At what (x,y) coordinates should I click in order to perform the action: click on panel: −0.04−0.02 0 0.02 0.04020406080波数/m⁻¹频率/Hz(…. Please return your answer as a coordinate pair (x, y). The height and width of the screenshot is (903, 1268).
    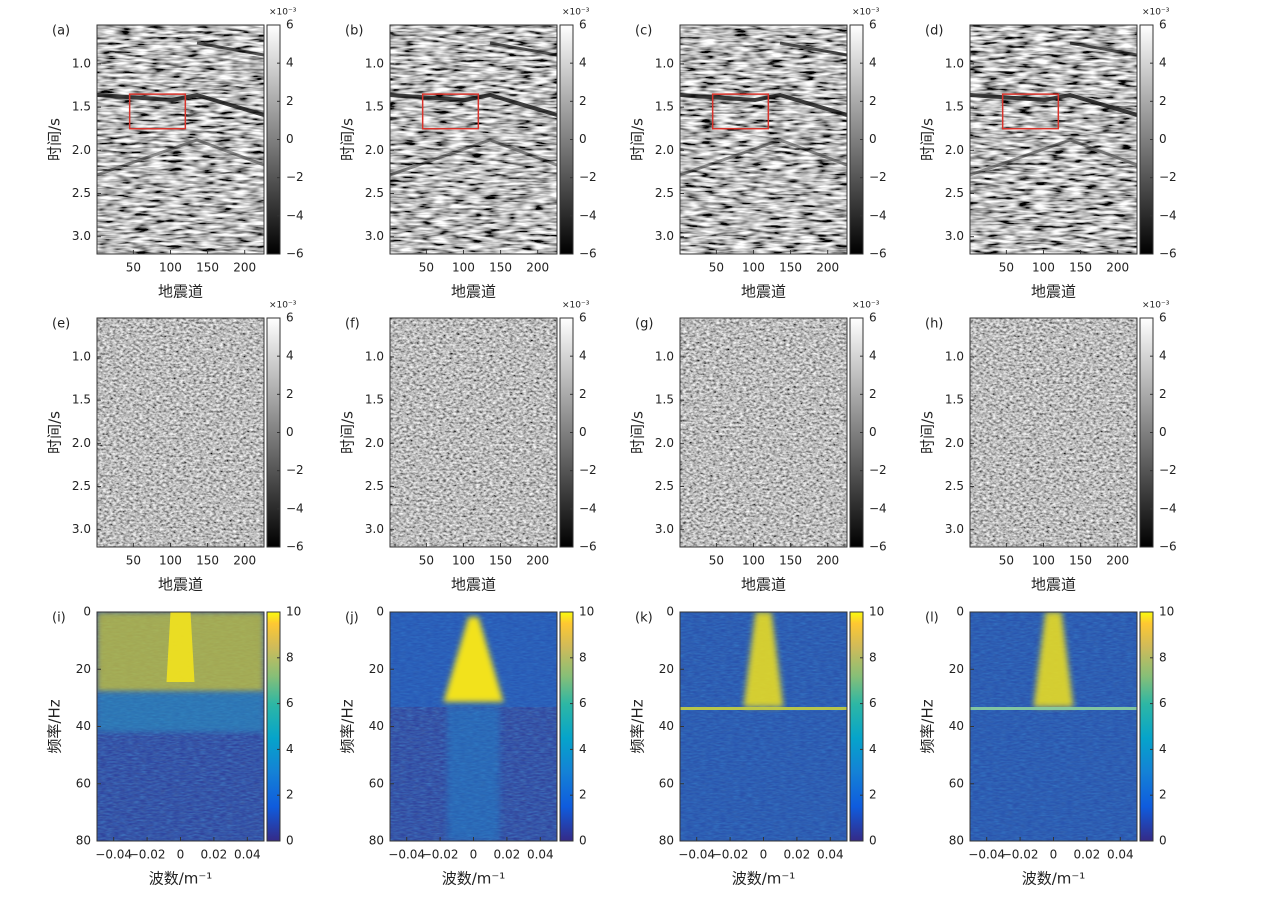
    Looking at the image, I should click on (174, 746).